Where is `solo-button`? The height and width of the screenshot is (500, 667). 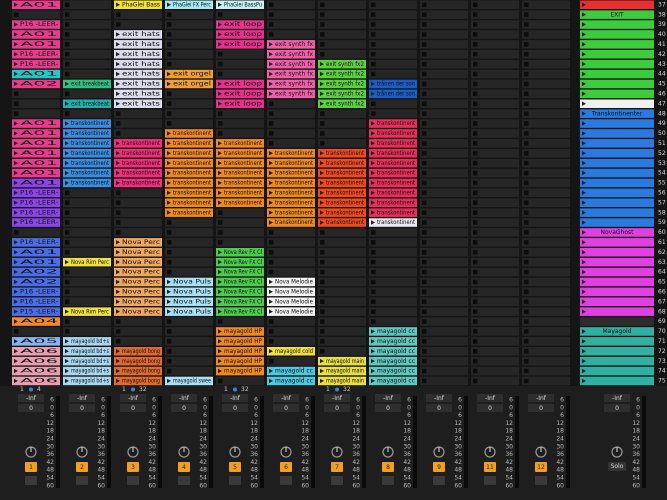 solo-button is located at coordinates (617, 466).